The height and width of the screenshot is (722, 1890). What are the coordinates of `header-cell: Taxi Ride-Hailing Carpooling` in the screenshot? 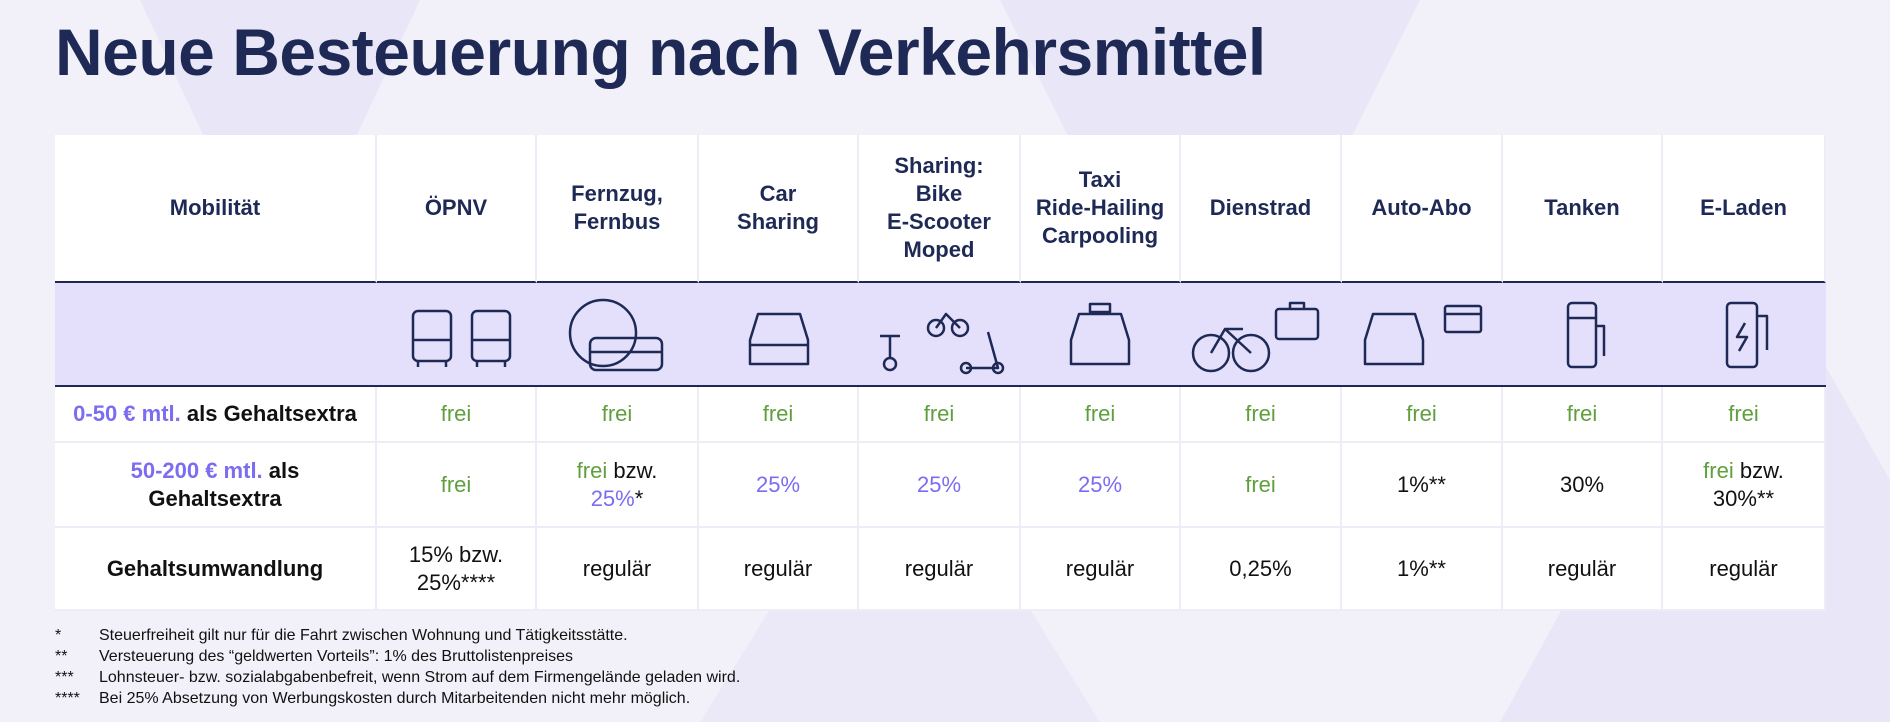 It's located at (1101, 209).